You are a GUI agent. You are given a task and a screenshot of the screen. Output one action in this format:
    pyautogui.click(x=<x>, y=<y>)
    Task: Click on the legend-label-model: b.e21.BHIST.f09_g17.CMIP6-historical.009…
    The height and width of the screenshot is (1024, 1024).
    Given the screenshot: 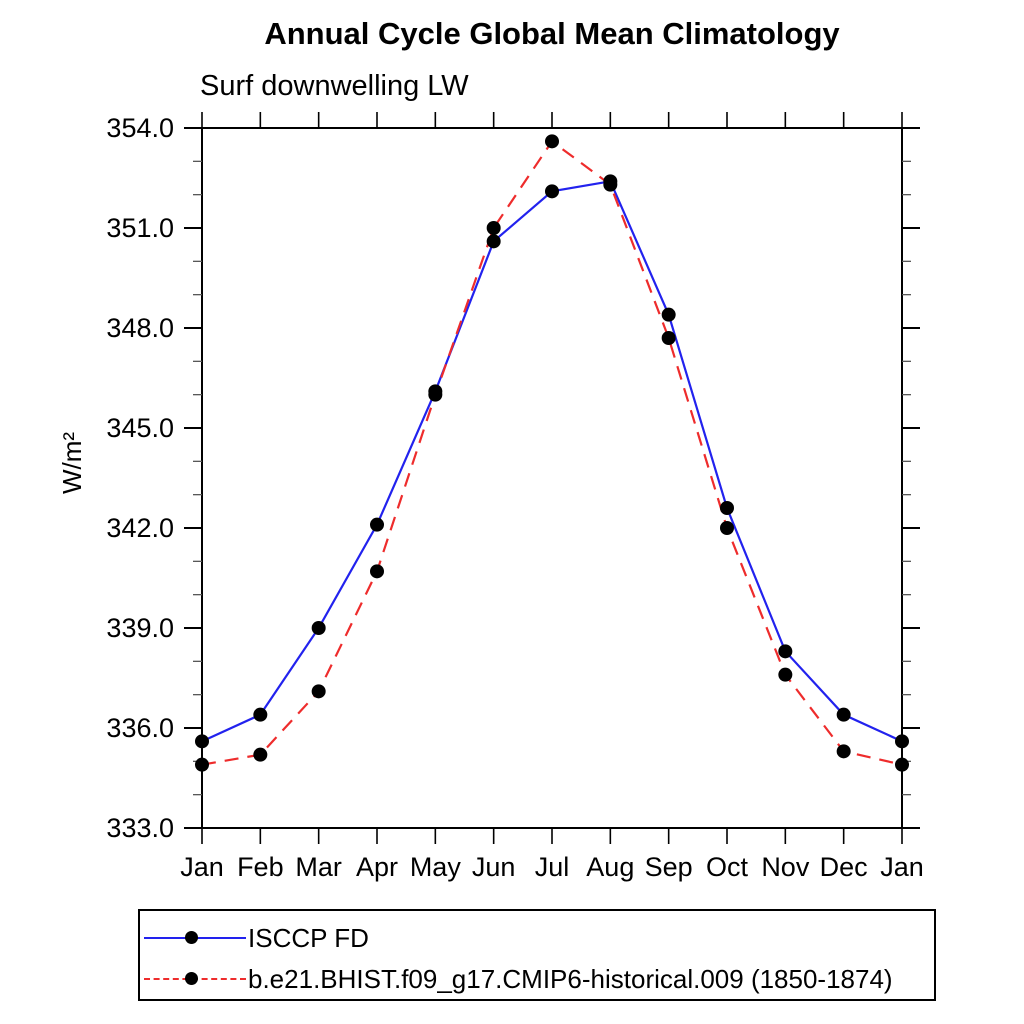 What is the action you would take?
    pyautogui.click(x=570, y=979)
    